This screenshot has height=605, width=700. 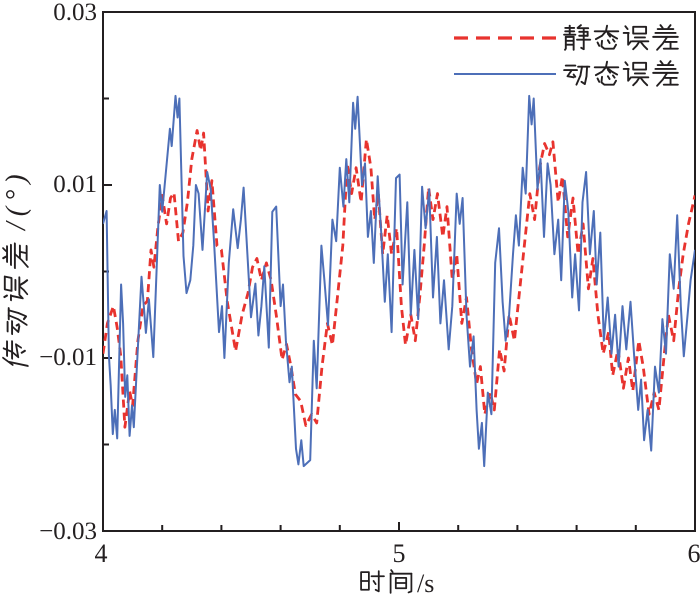 I want to click on svg-text: 0.01, so click(x=75, y=184).